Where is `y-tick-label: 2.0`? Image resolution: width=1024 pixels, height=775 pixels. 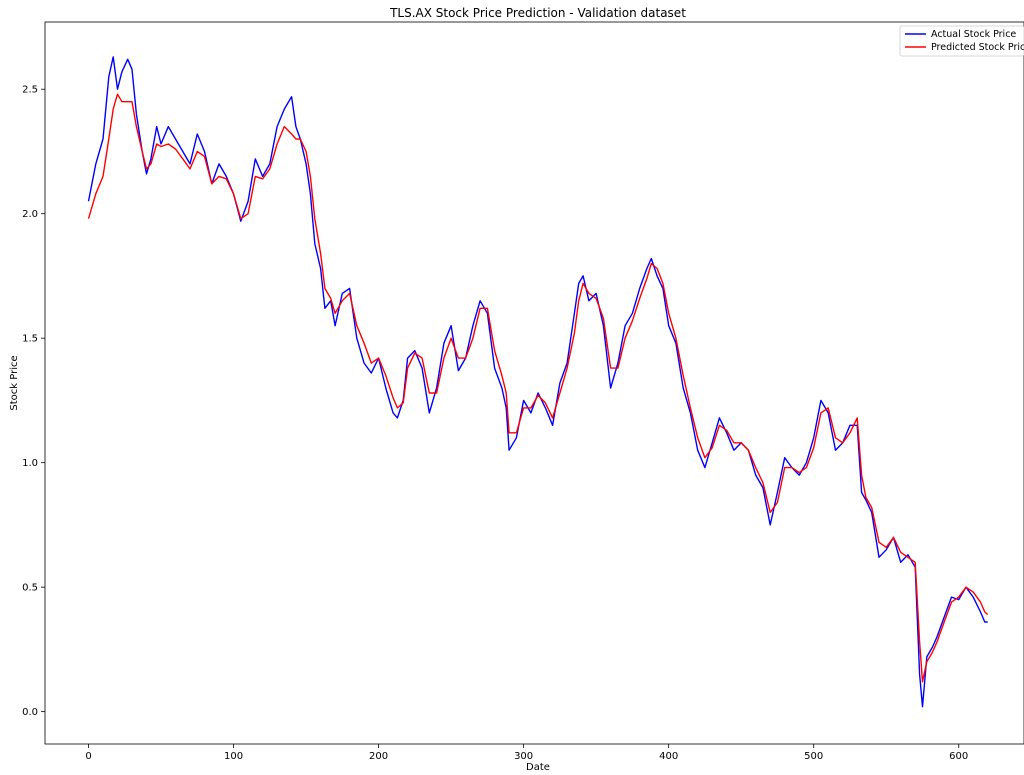 y-tick-label: 2.0 is located at coordinates (30, 214).